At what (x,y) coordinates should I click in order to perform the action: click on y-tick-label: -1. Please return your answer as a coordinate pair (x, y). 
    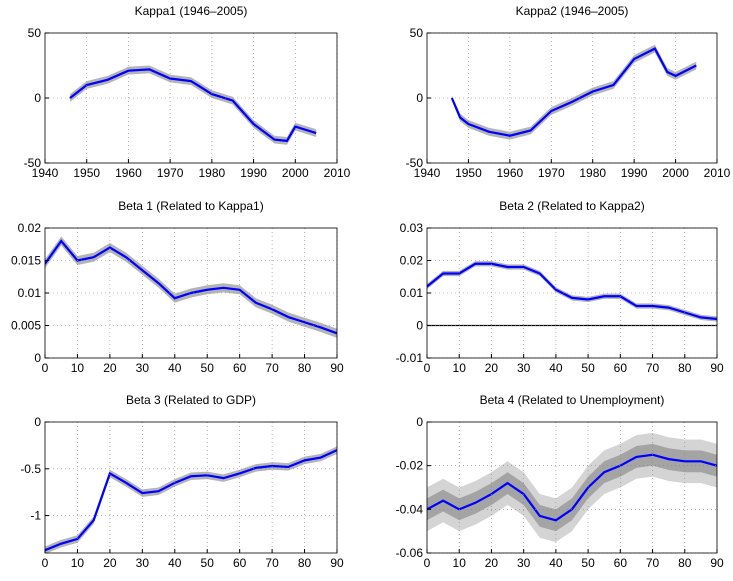
    Looking at the image, I should click on (35, 516).